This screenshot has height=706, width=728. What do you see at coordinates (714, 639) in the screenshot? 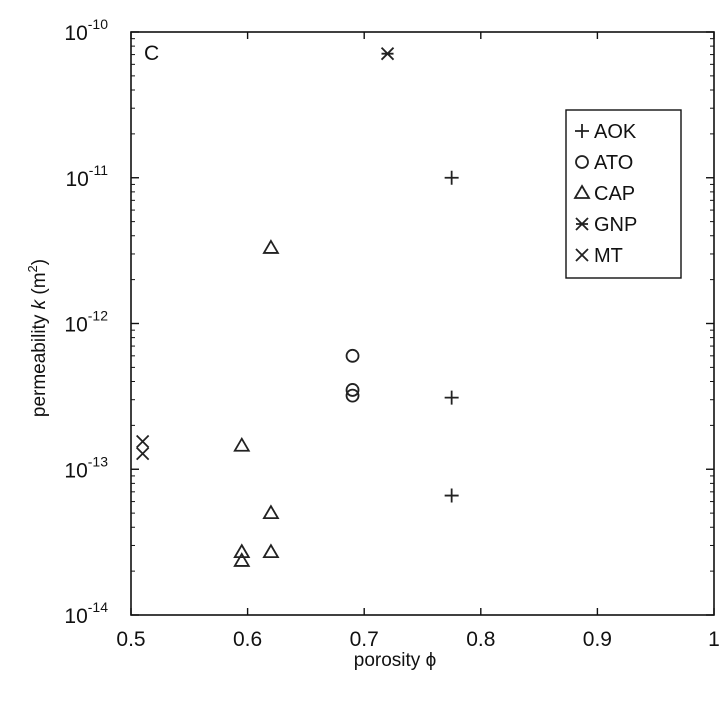
I see `x-tick-label: 1` at bounding box center [714, 639].